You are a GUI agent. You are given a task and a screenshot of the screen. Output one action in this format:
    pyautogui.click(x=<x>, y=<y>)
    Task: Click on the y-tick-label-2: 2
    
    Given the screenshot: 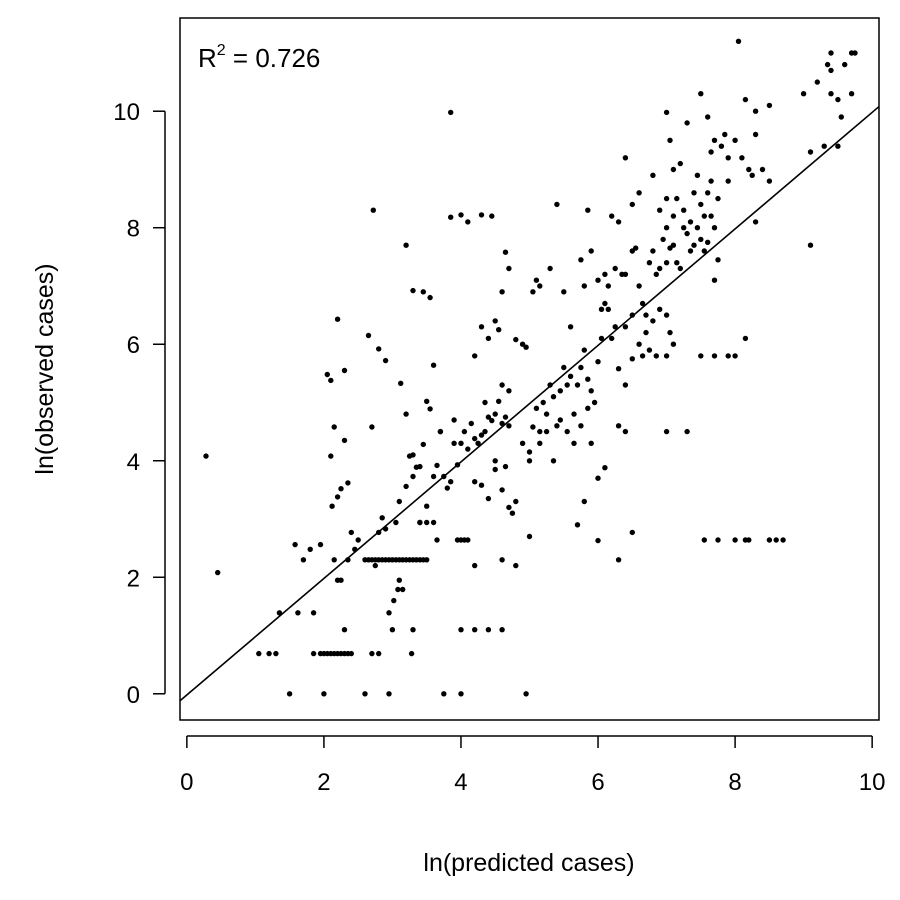 What is the action you would take?
    pyautogui.click(x=133, y=578)
    